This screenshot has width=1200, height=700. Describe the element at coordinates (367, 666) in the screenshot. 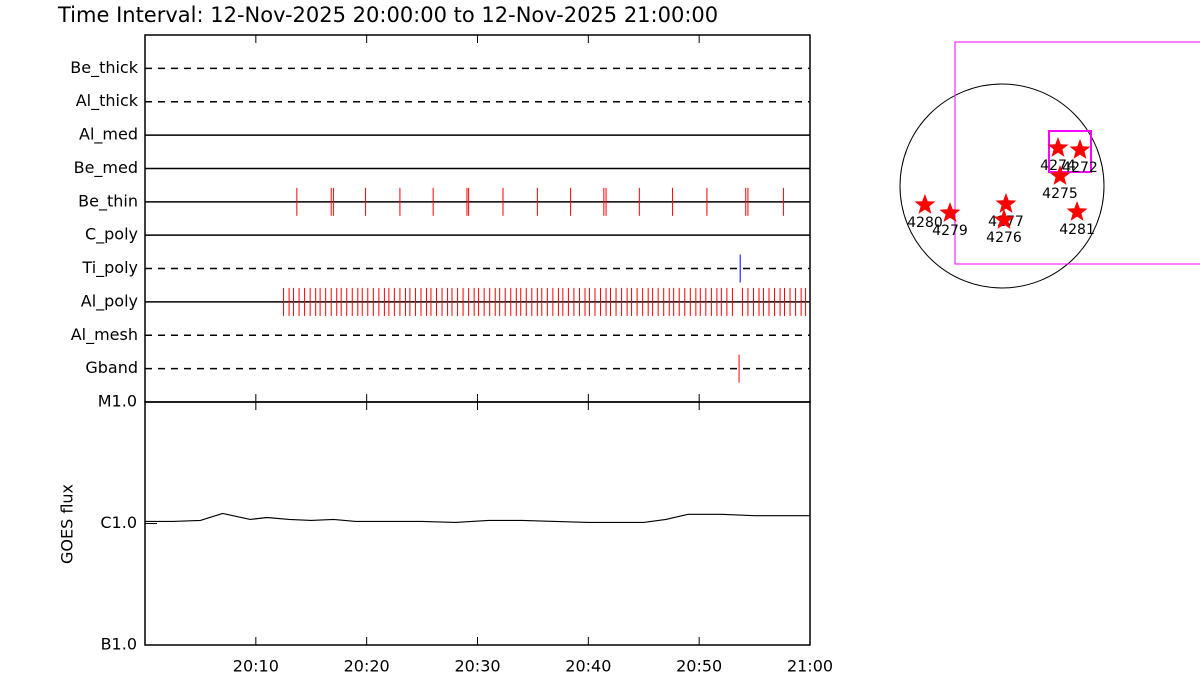

I see `x-tick-label: 20:20` at that location.